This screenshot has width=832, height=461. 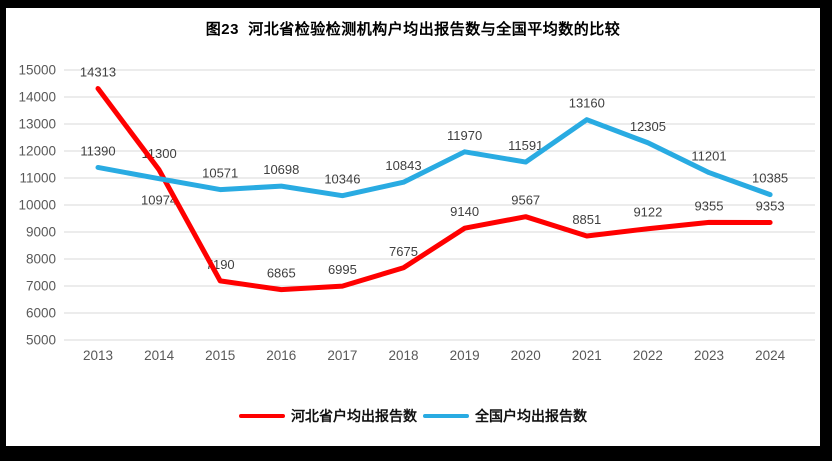 What do you see at coordinates (37, 205) in the screenshot?
I see `y-tick-label: 10000` at bounding box center [37, 205].